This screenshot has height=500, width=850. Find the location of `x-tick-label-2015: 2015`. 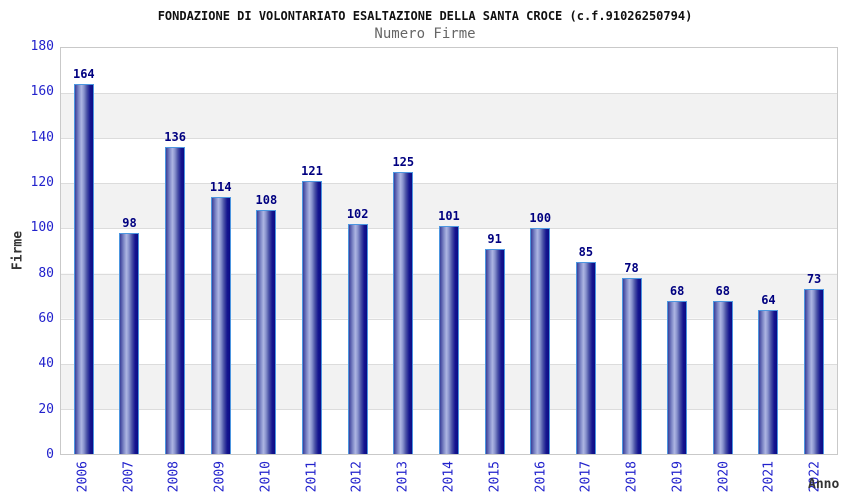

x-tick-label-2015: 2015 is located at coordinates (495, 477).